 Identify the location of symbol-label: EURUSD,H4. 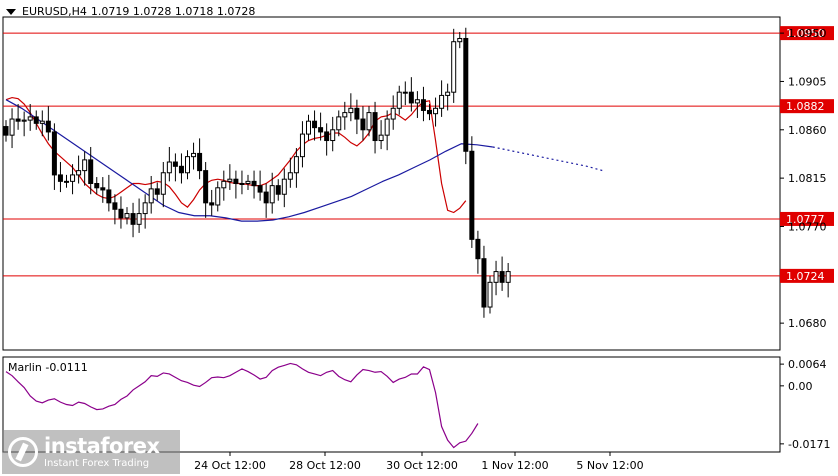
(54, 11).